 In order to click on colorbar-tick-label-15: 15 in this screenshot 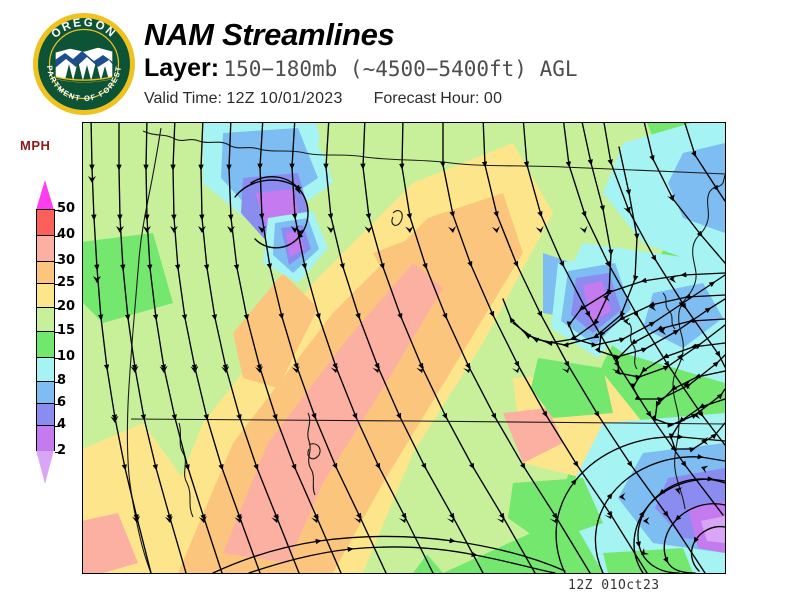, I will do `click(66, 330)`.